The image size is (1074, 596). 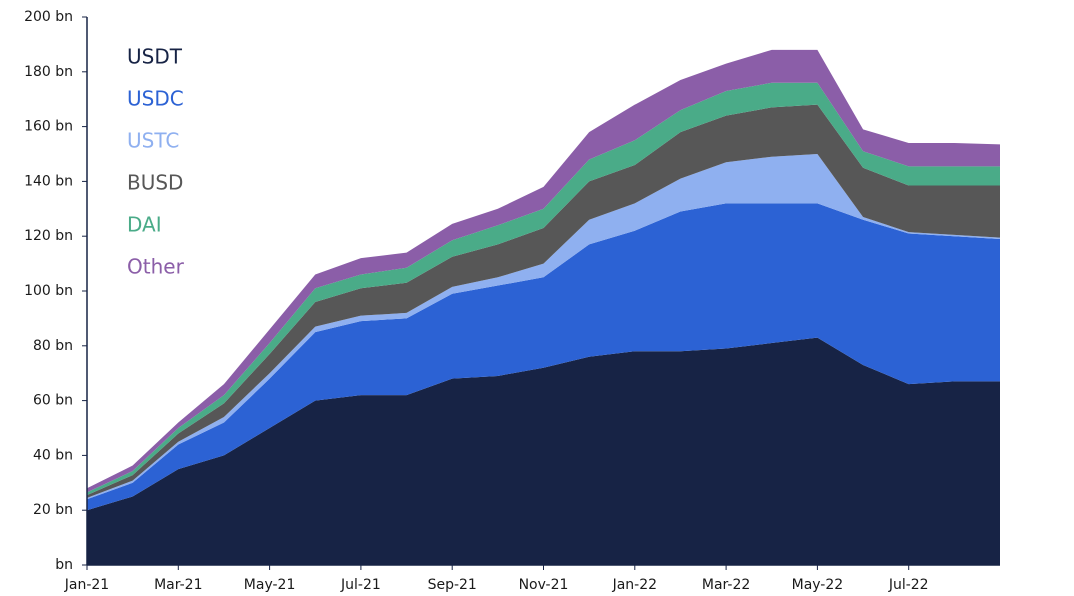 What do you see at coordinates (153, 141) in the screenshot?
I see `legend-label: USTC` at bounding box center [153, 141].